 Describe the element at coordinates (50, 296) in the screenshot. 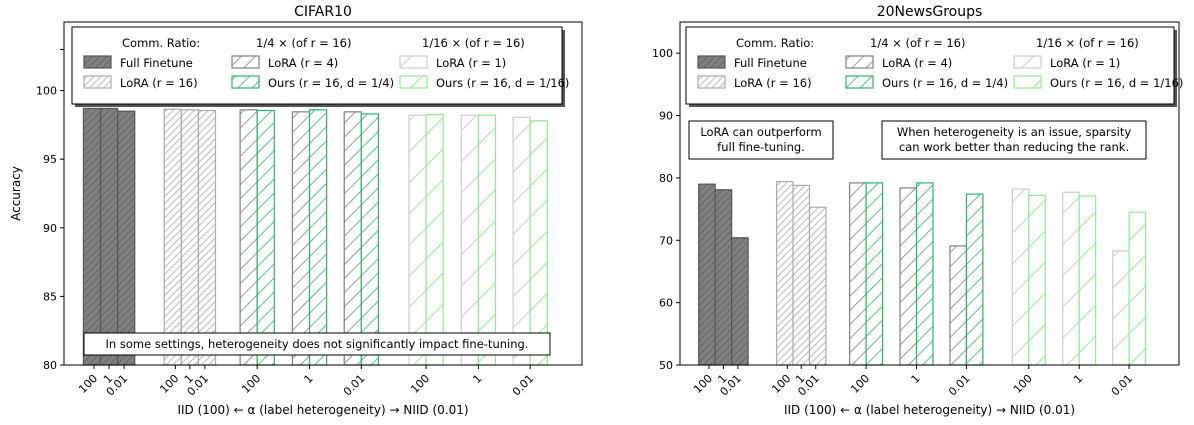

I see `y-tick-label: 85` at that location.